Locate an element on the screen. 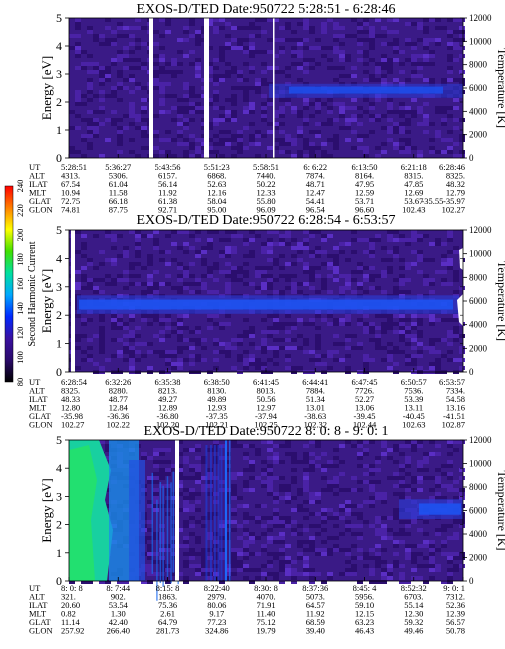  row-value: 6:41:45 is located at coordinates (266, 382).